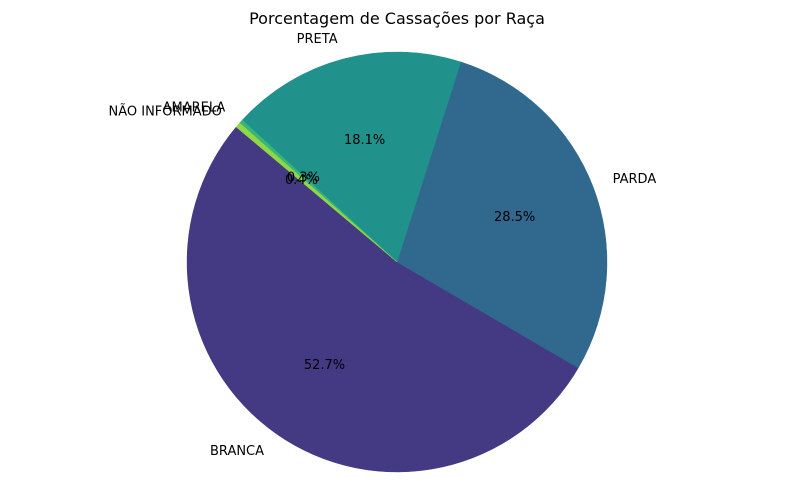 The height and width of the screenshot is (504, 794). Describe the element at coordinates (635, 179) in the screenshot. I see `slice-category-label: PARDA` at that location.